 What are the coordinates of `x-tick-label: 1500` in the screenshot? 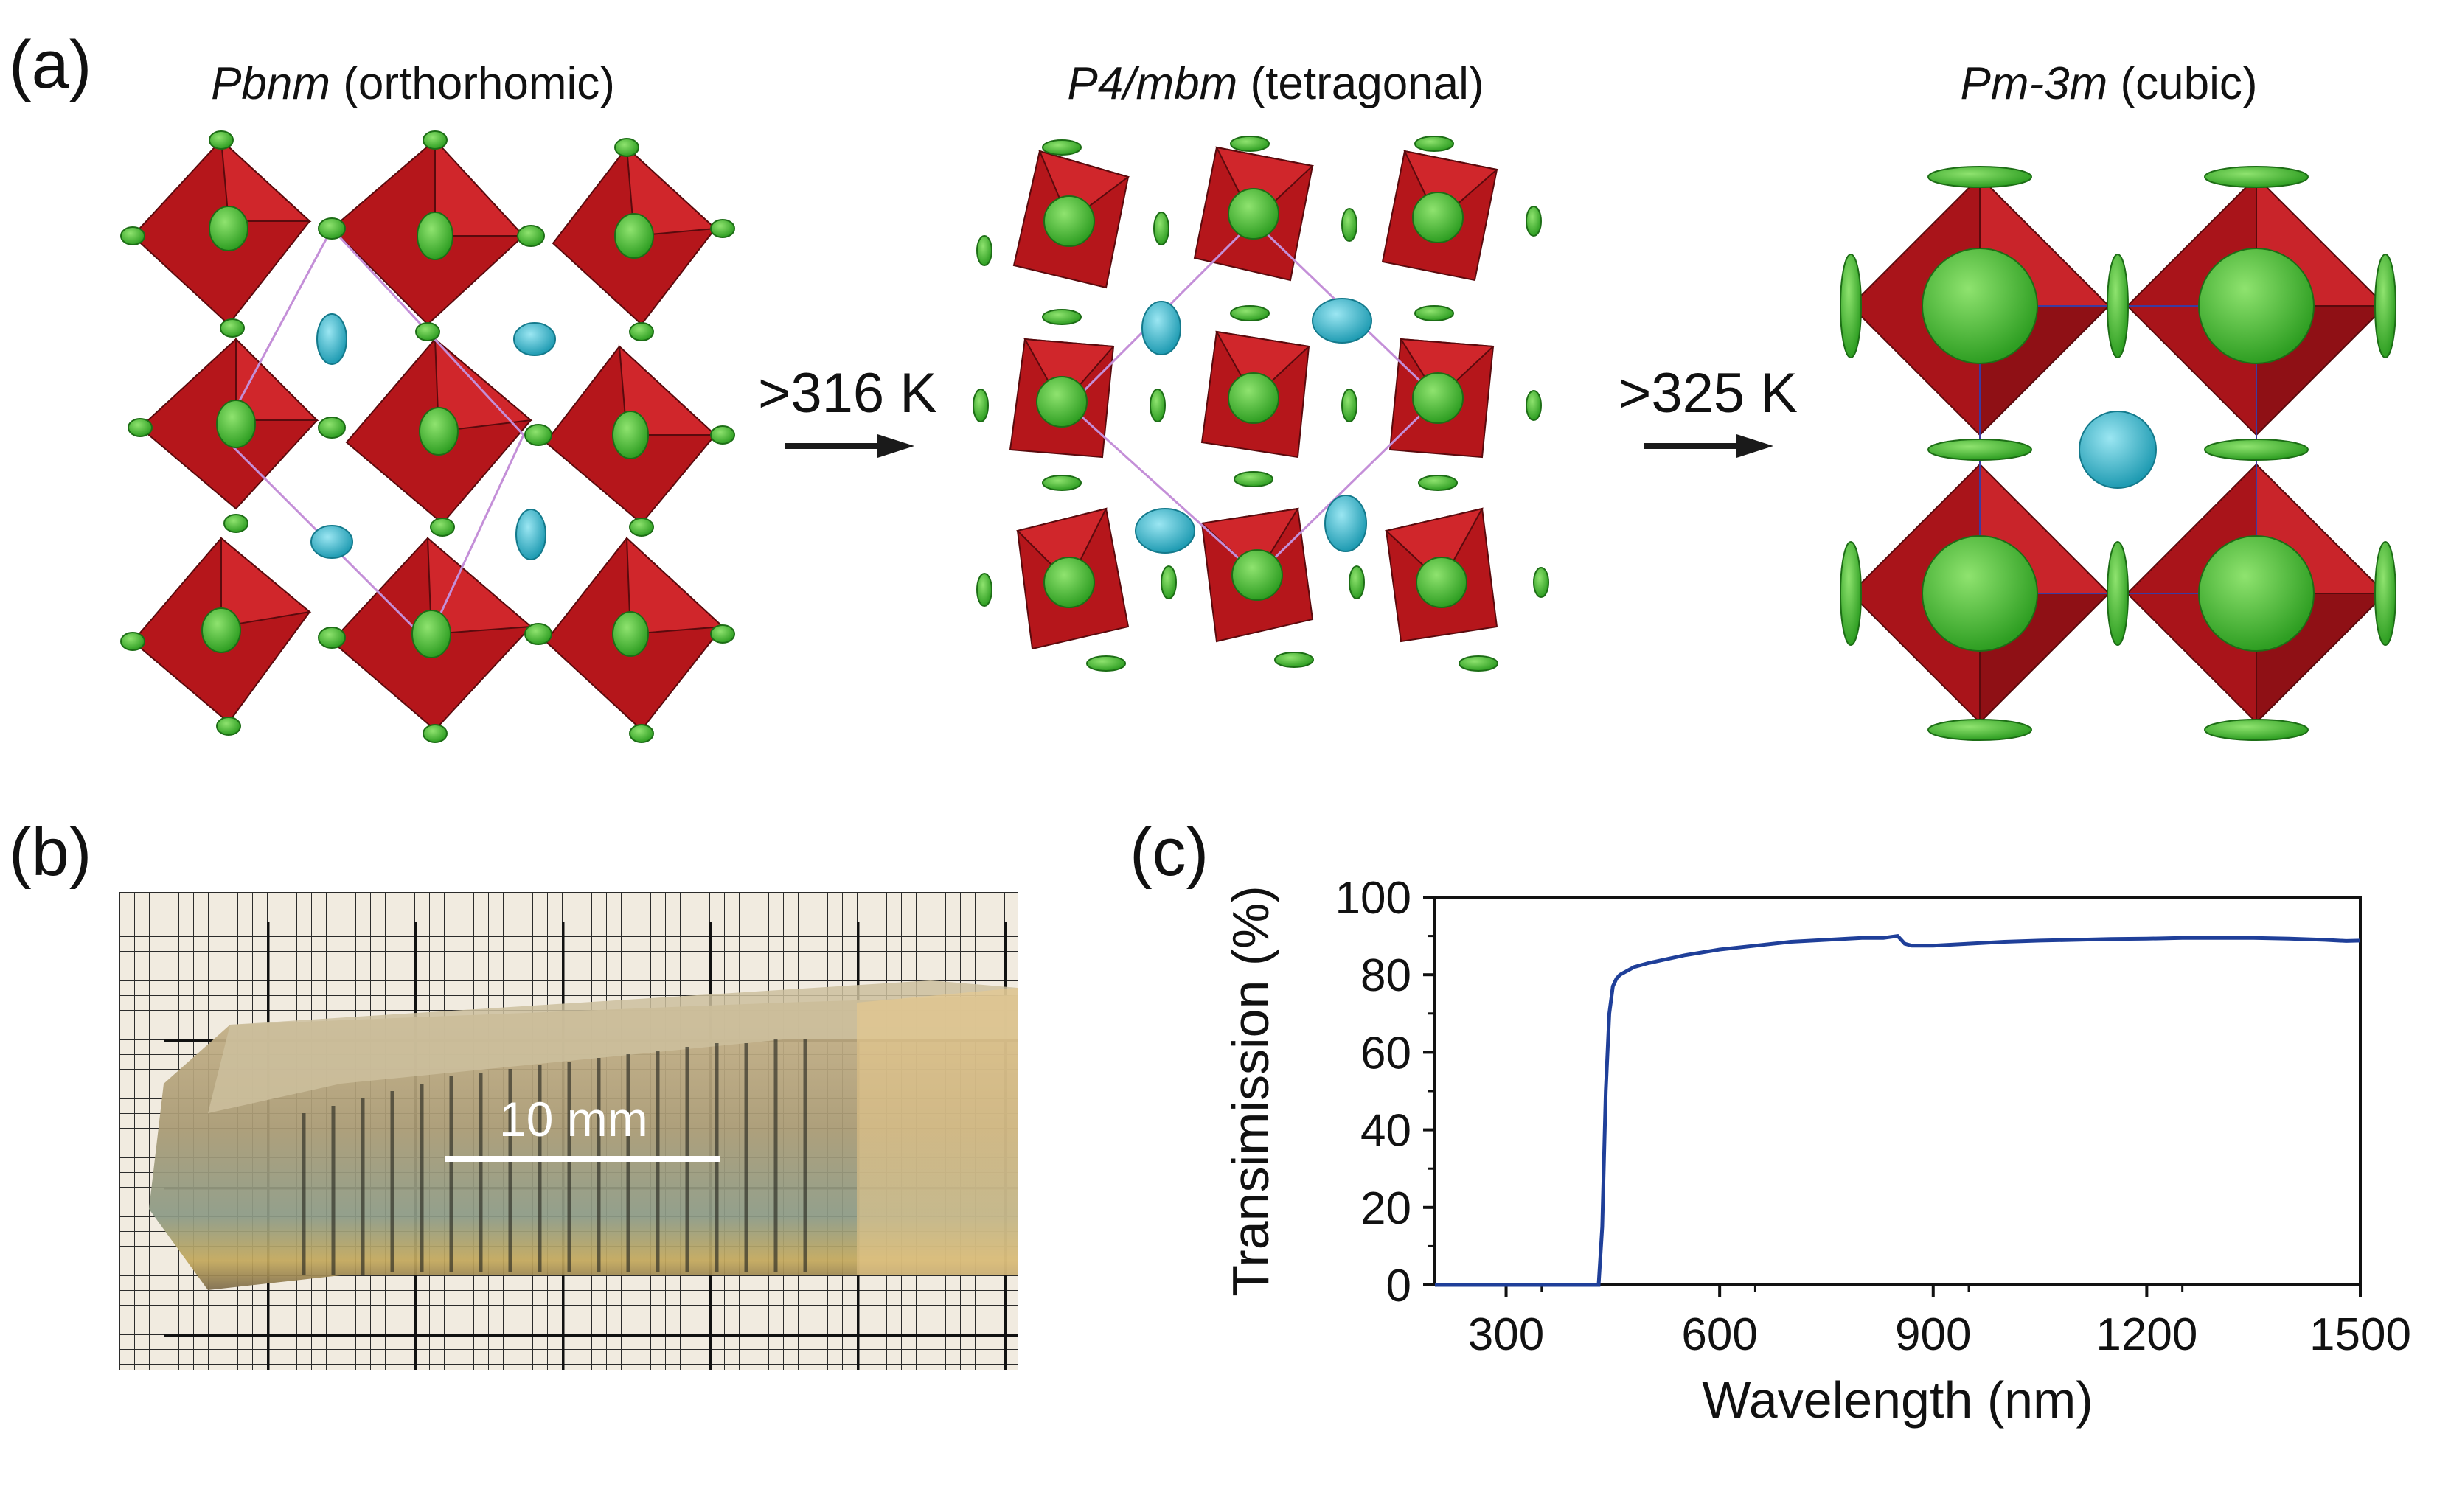 It's located at (2360, 1334).